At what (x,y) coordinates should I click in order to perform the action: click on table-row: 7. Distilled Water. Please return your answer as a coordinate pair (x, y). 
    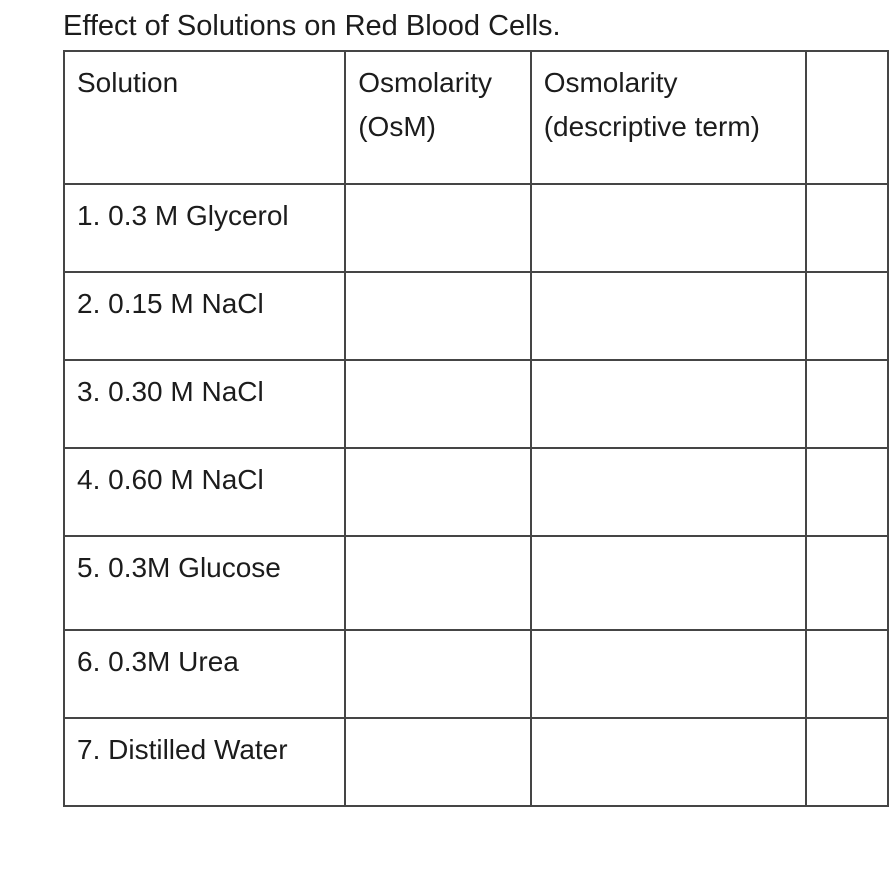
    Looking at the image, I should click on (475, 762).